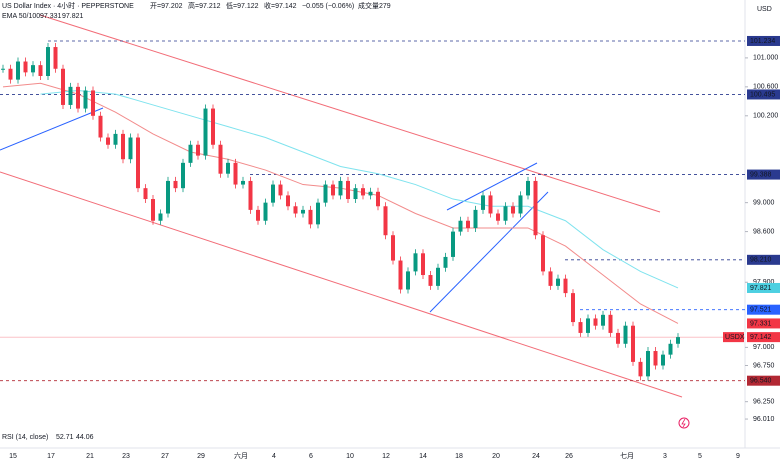 The width and height of the screenshot is (780, 462). Describe the element at coordinates (764, 347) in the screenshot. I see `y-tick-label: 97.000` at that location.